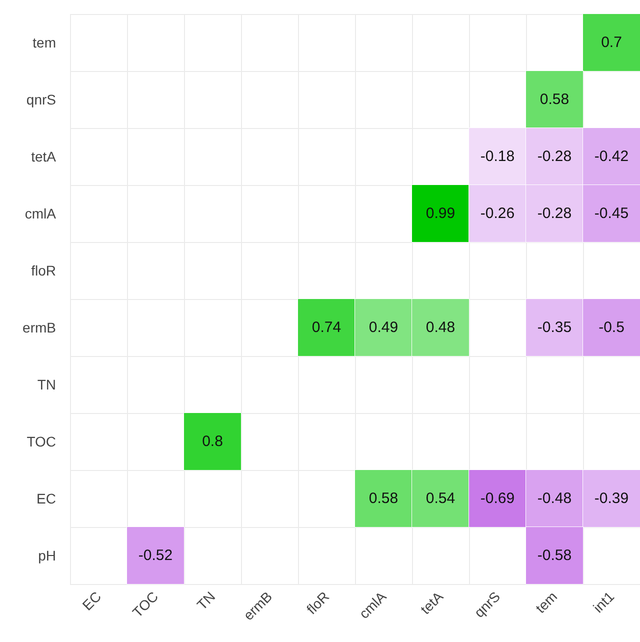  What do you see at coordinates (604, 602) in the screenshot?
I see `x-tick-label: int1` at bounding box center [604, 602].